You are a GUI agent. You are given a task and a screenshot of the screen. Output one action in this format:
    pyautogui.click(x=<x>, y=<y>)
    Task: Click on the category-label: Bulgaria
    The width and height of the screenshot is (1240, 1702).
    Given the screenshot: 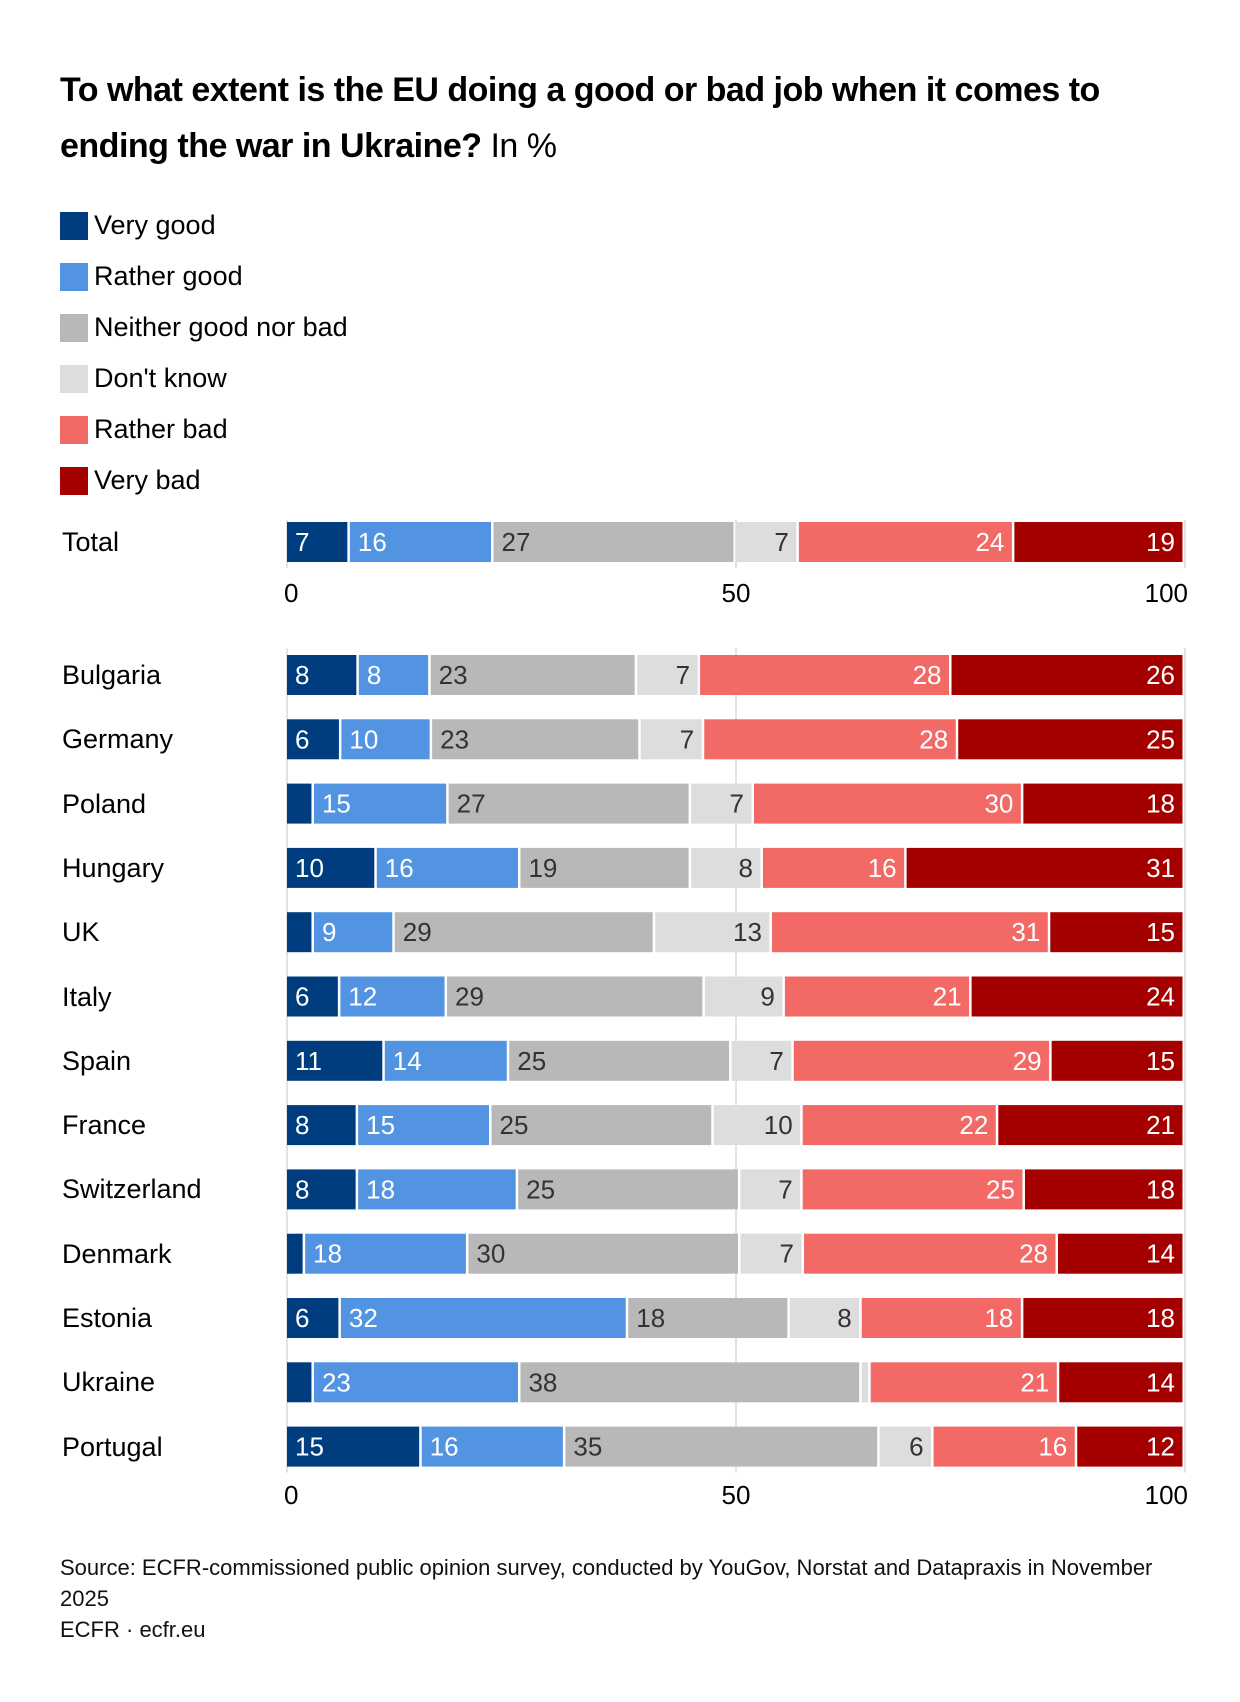 What is the action you would take?
    pyautogui.click(x=112, y=675)
    